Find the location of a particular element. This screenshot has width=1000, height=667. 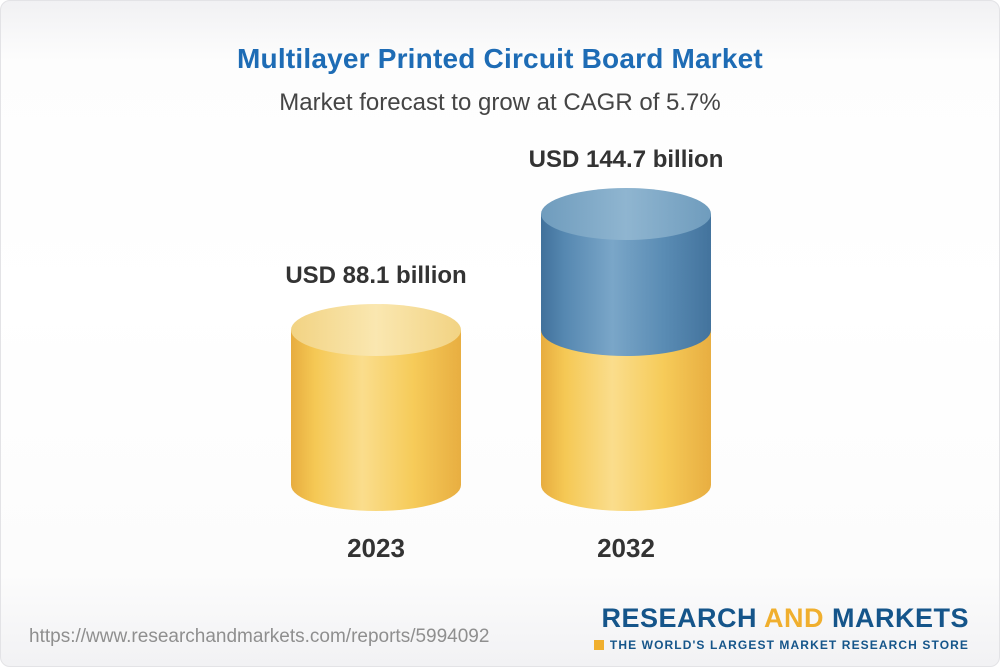

logo-gold-square-icon is located at coordinates (598, 645).